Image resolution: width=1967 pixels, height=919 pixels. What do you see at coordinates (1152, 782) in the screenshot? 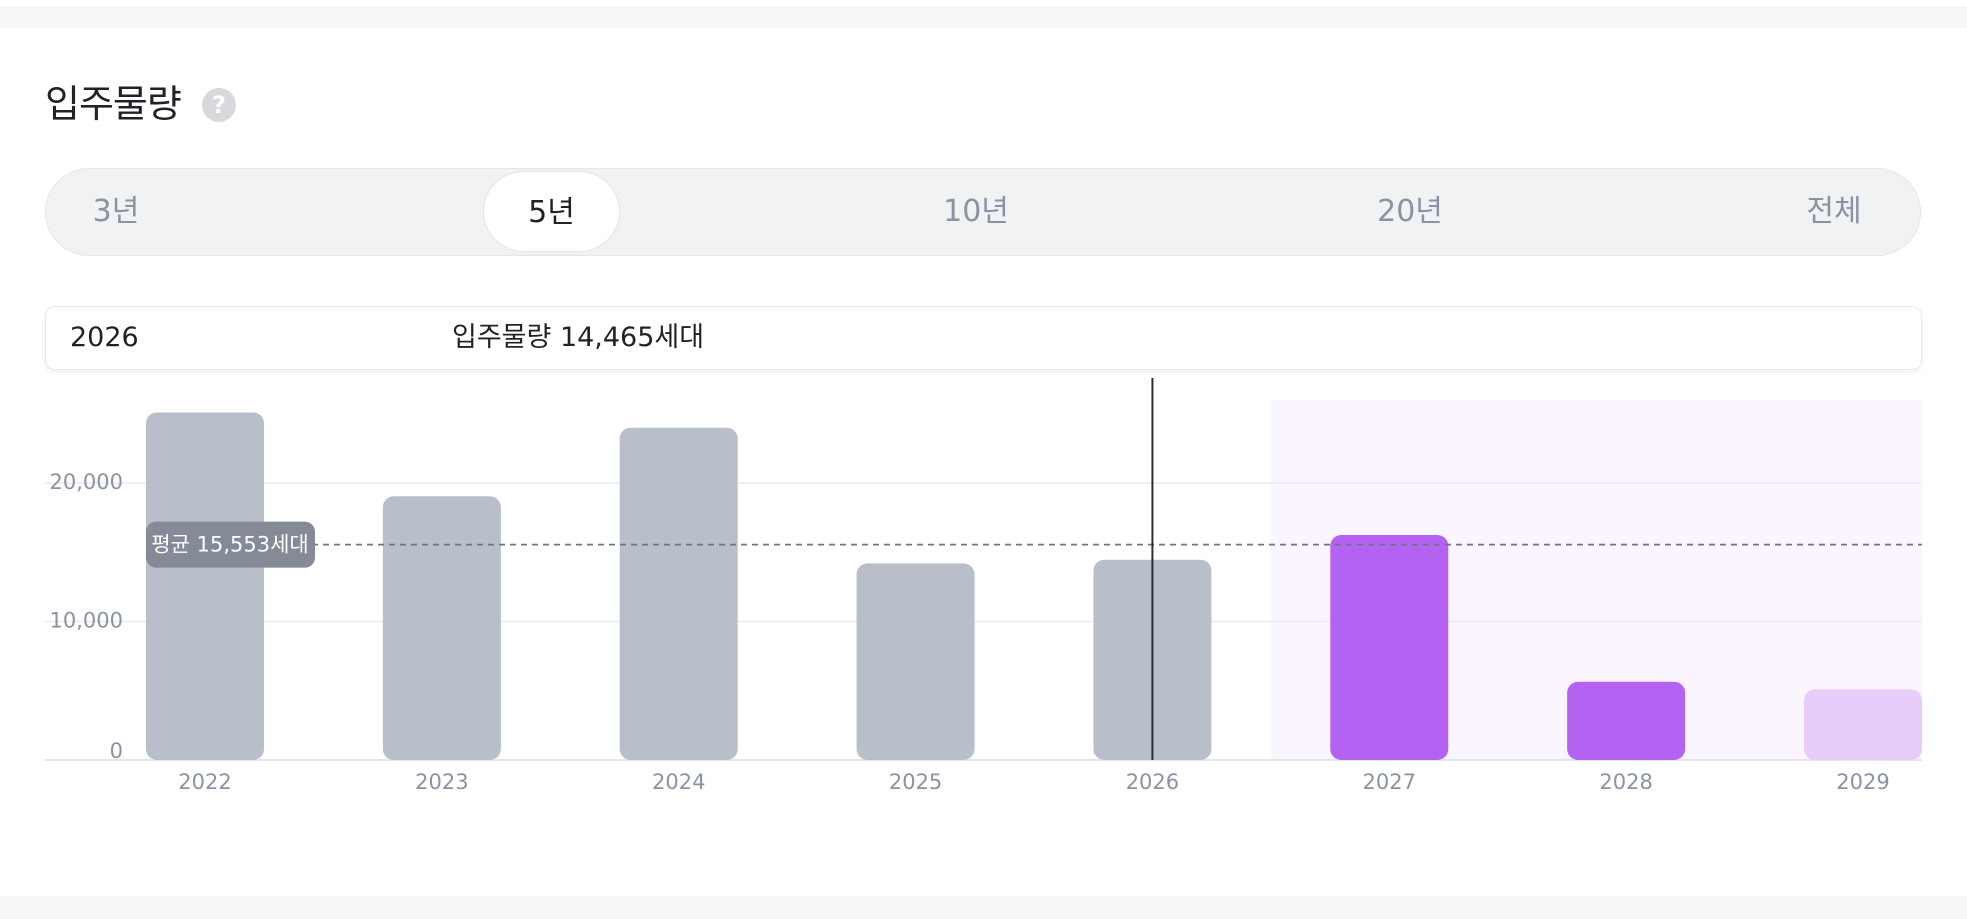
I see `x-tick-label: 2026` at bounding box center [1152, 782].